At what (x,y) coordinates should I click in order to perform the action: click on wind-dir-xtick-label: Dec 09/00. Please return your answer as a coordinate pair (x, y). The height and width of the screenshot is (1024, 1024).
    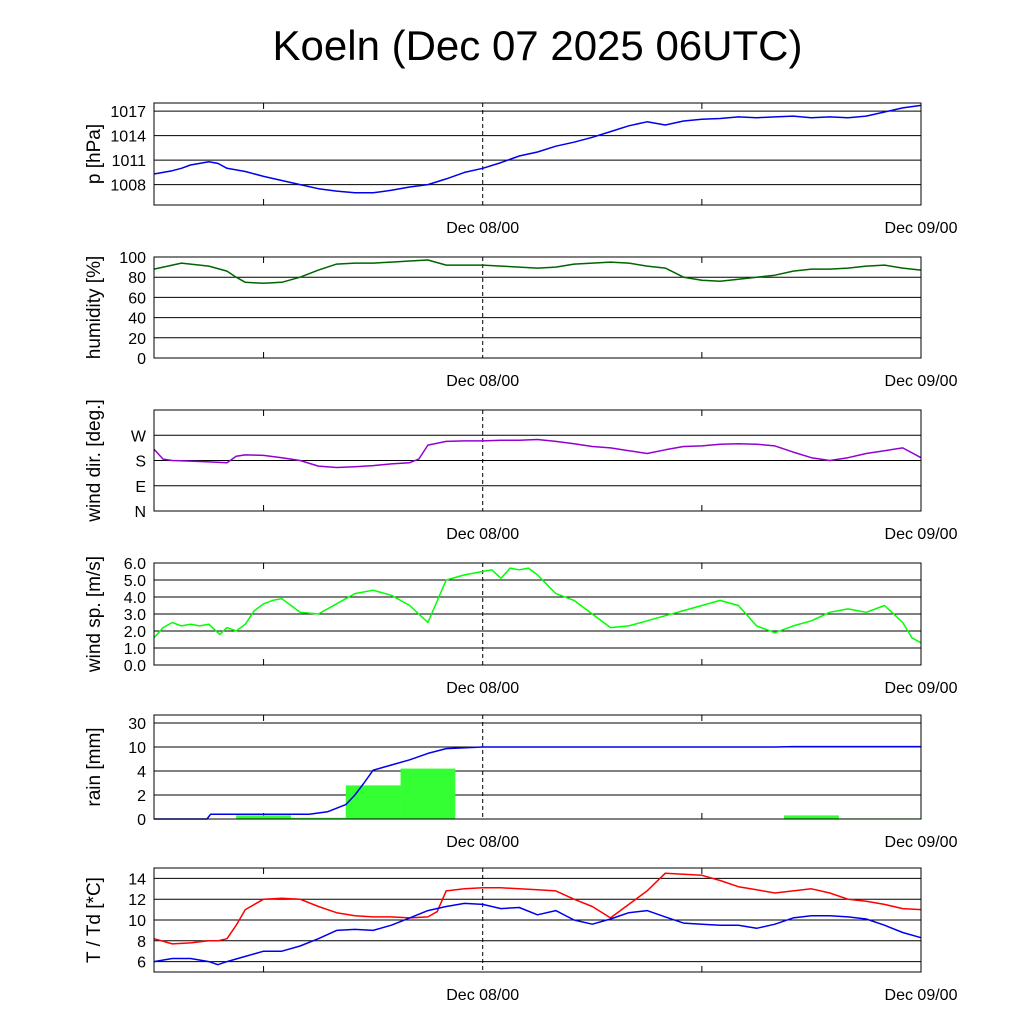
    Looking at the image, I should click on (921, 534).